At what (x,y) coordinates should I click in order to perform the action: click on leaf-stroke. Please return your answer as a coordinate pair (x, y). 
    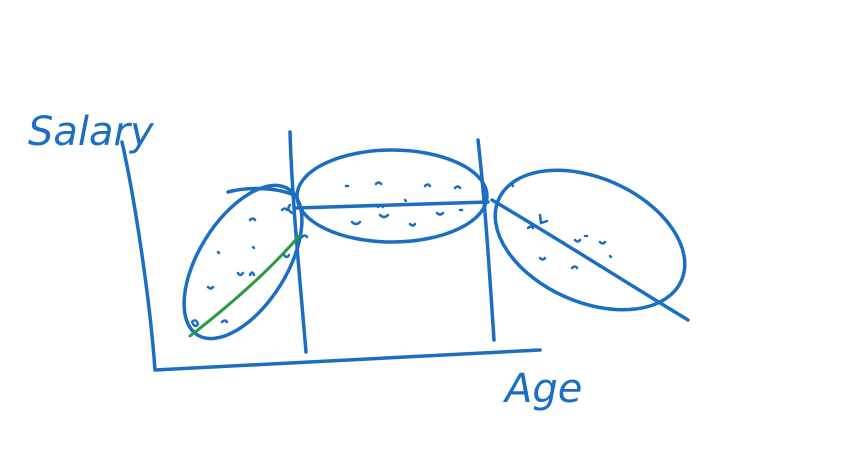
    Looking at the image, I should click on (262, 192).